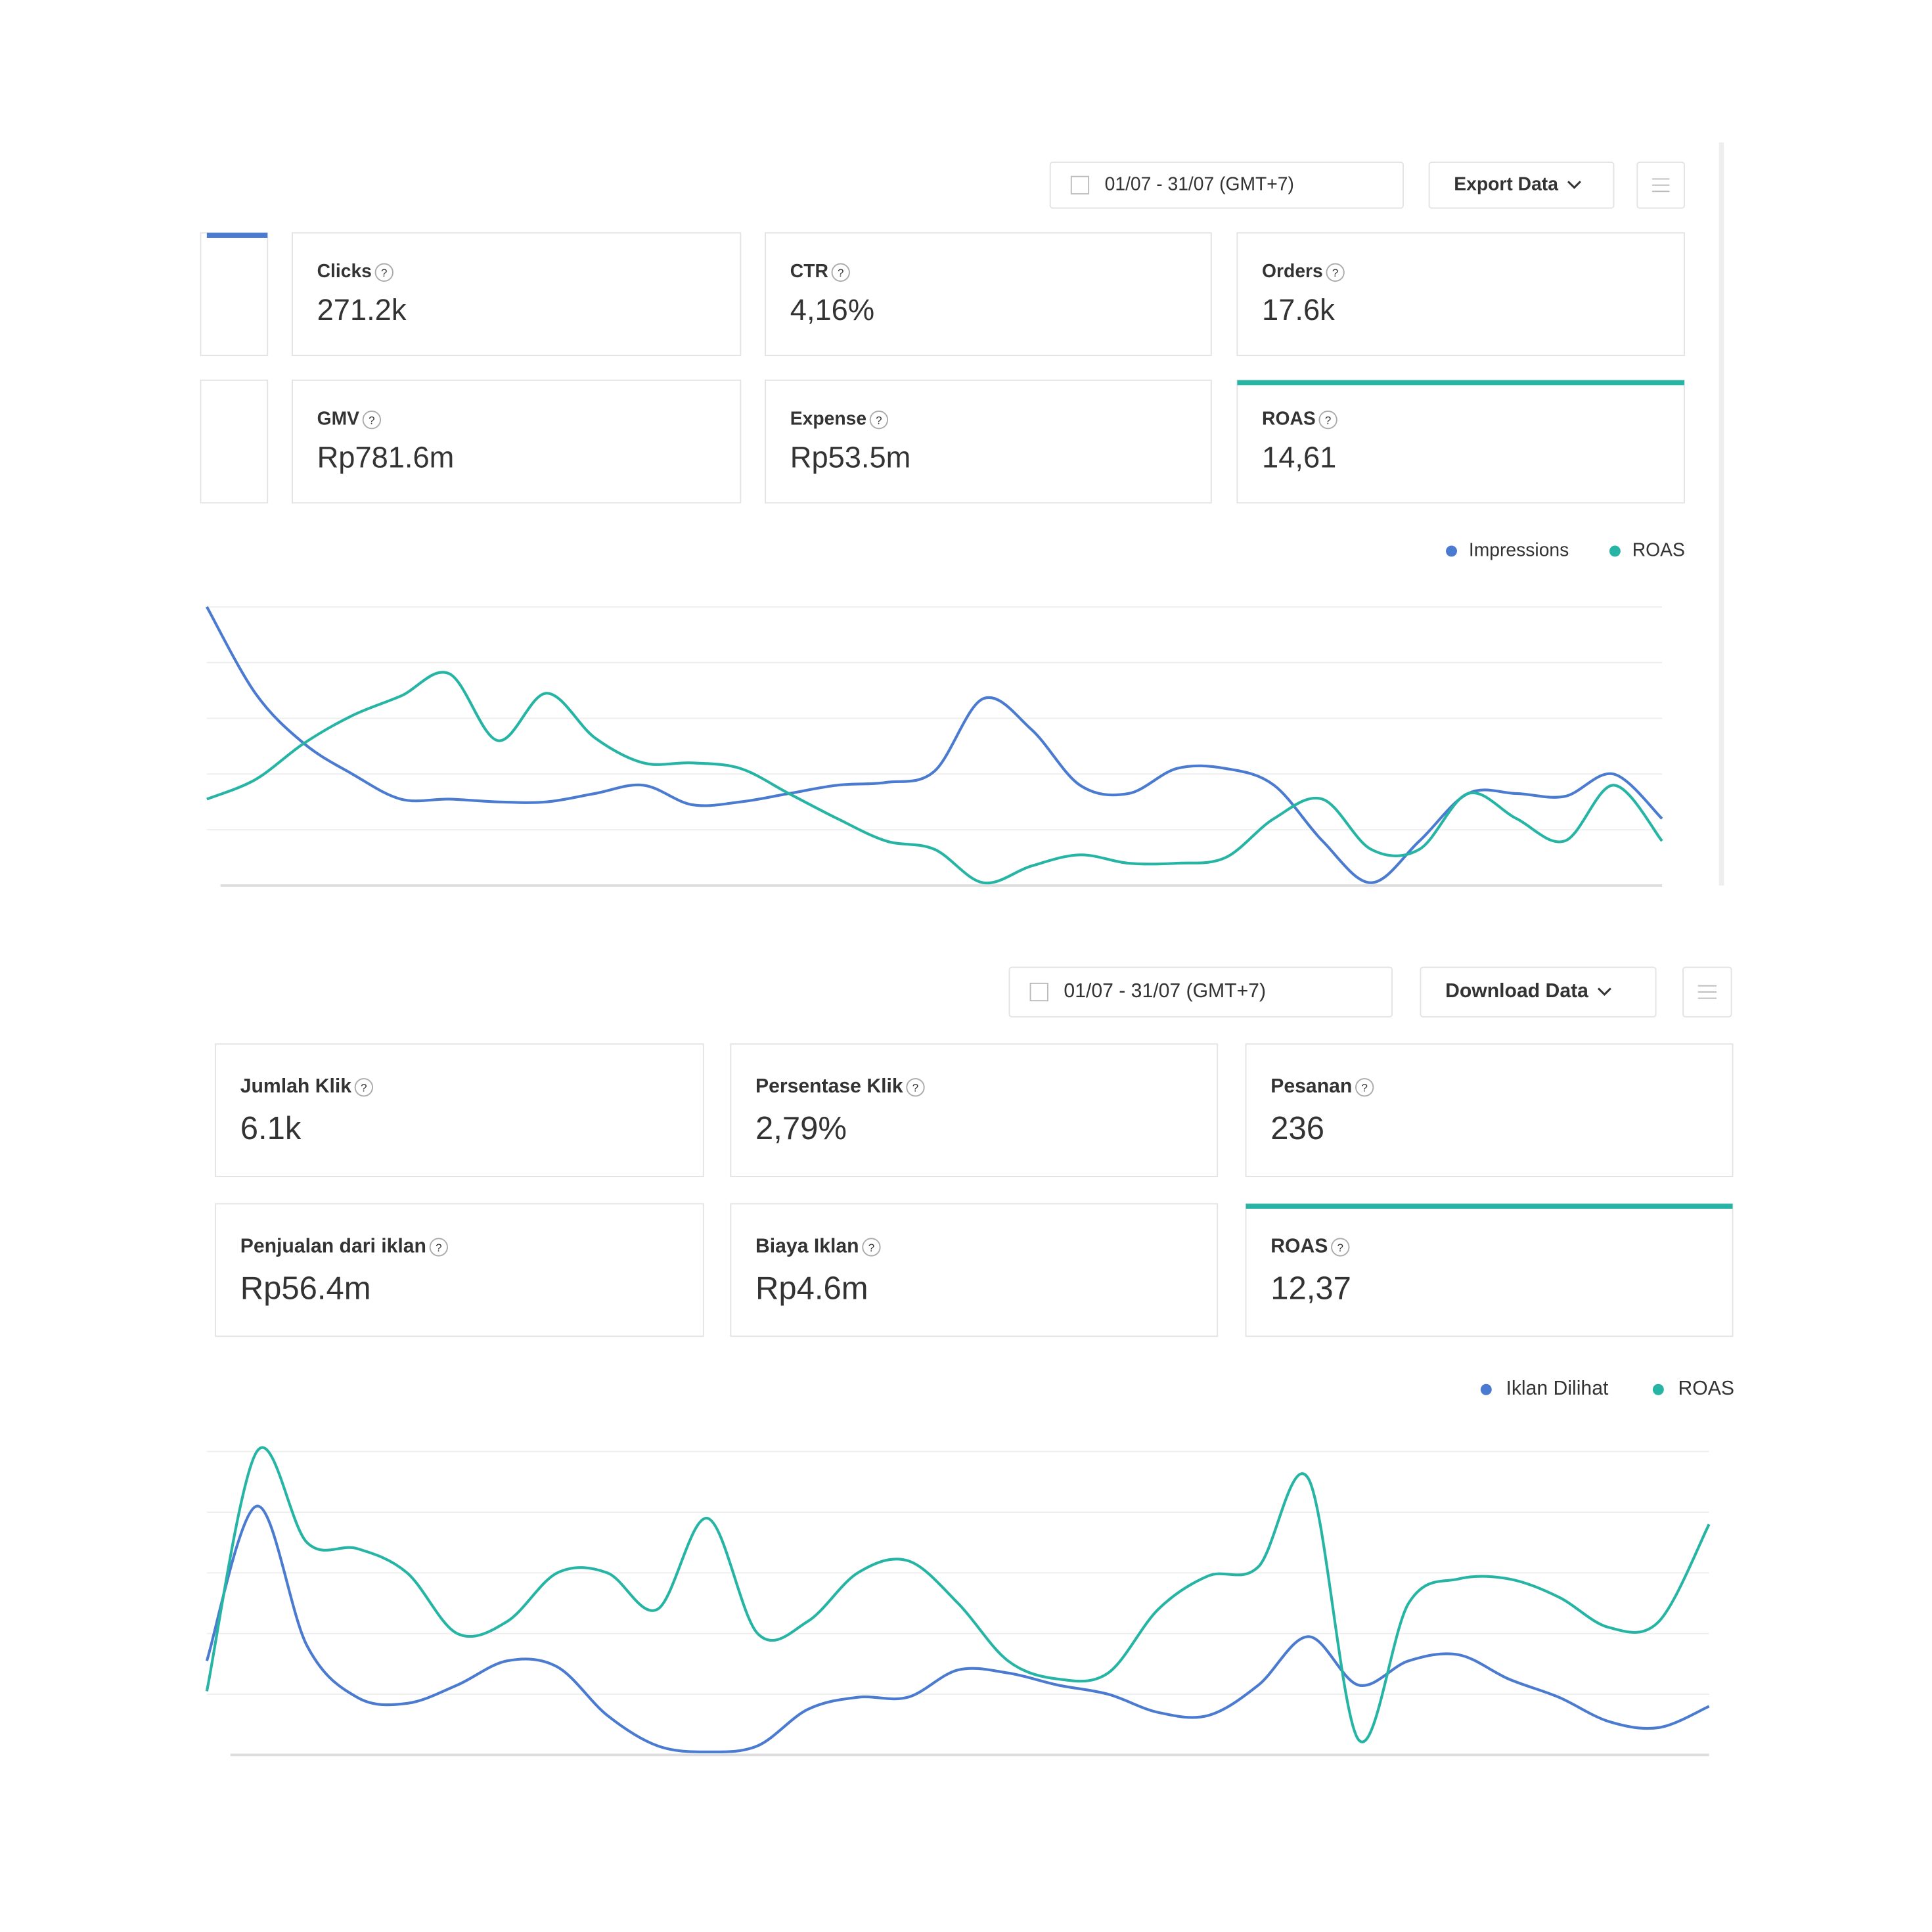 The image size is (1932, 1932). I want to click on button-label: Export Data, so click(1506, 183).